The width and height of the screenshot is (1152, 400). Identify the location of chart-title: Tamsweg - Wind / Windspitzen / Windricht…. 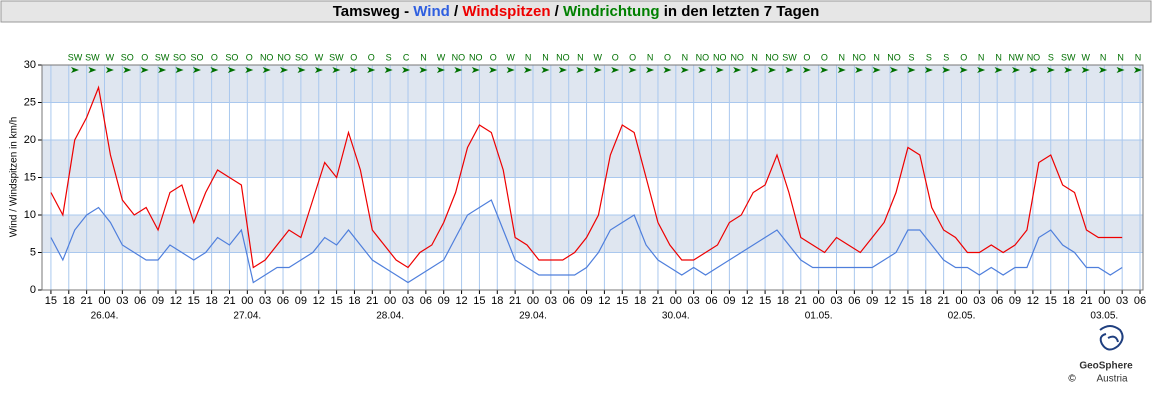
(576, 11).